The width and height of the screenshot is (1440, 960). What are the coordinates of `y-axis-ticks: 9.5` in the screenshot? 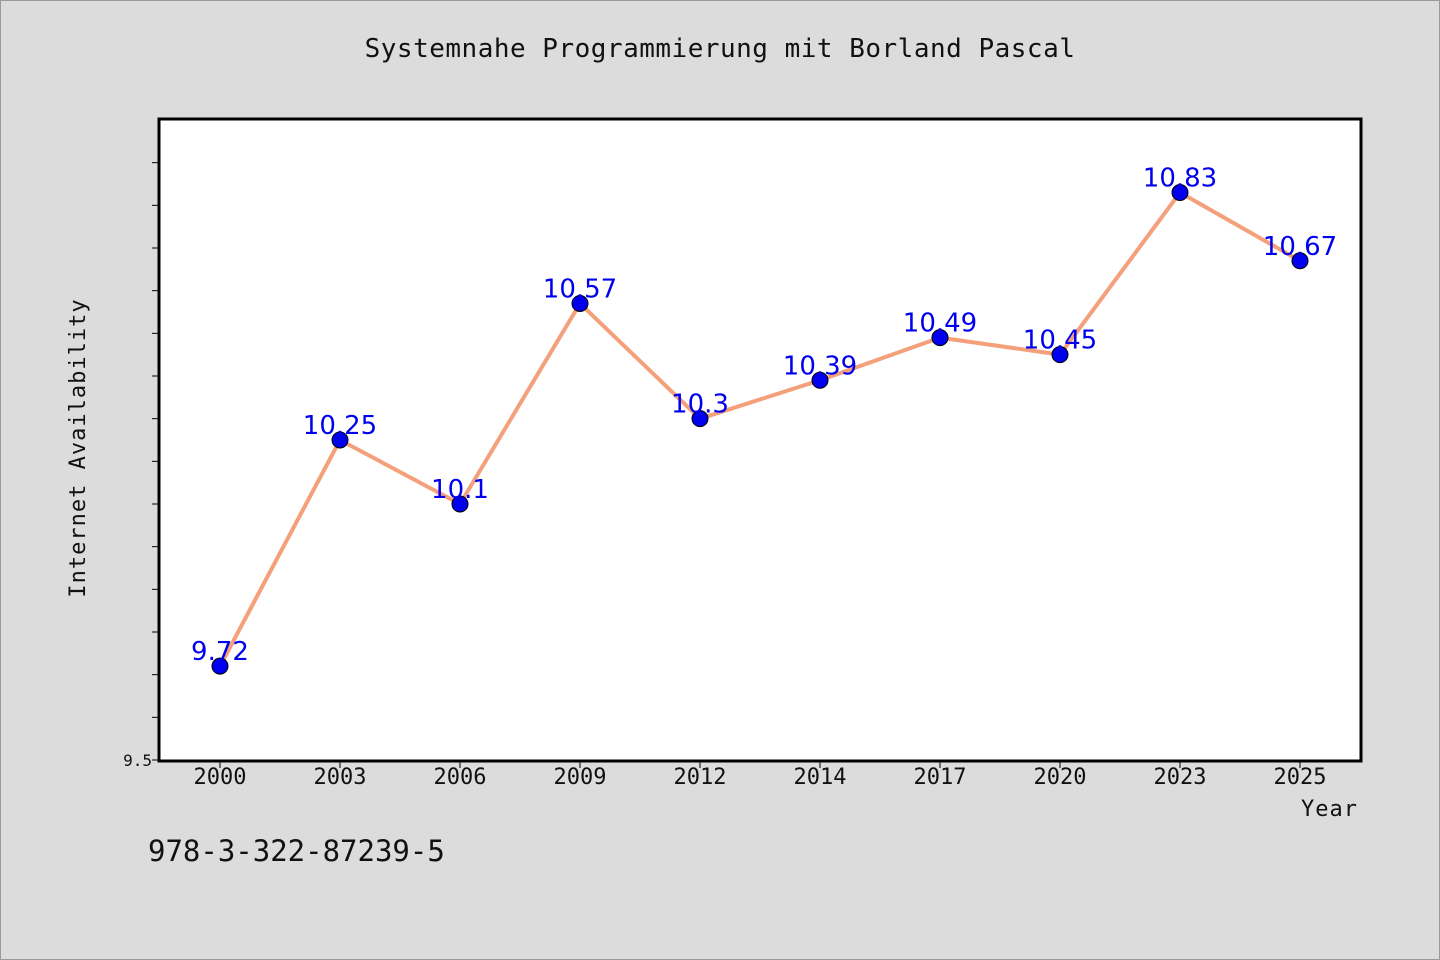 It's located at (141, 466).